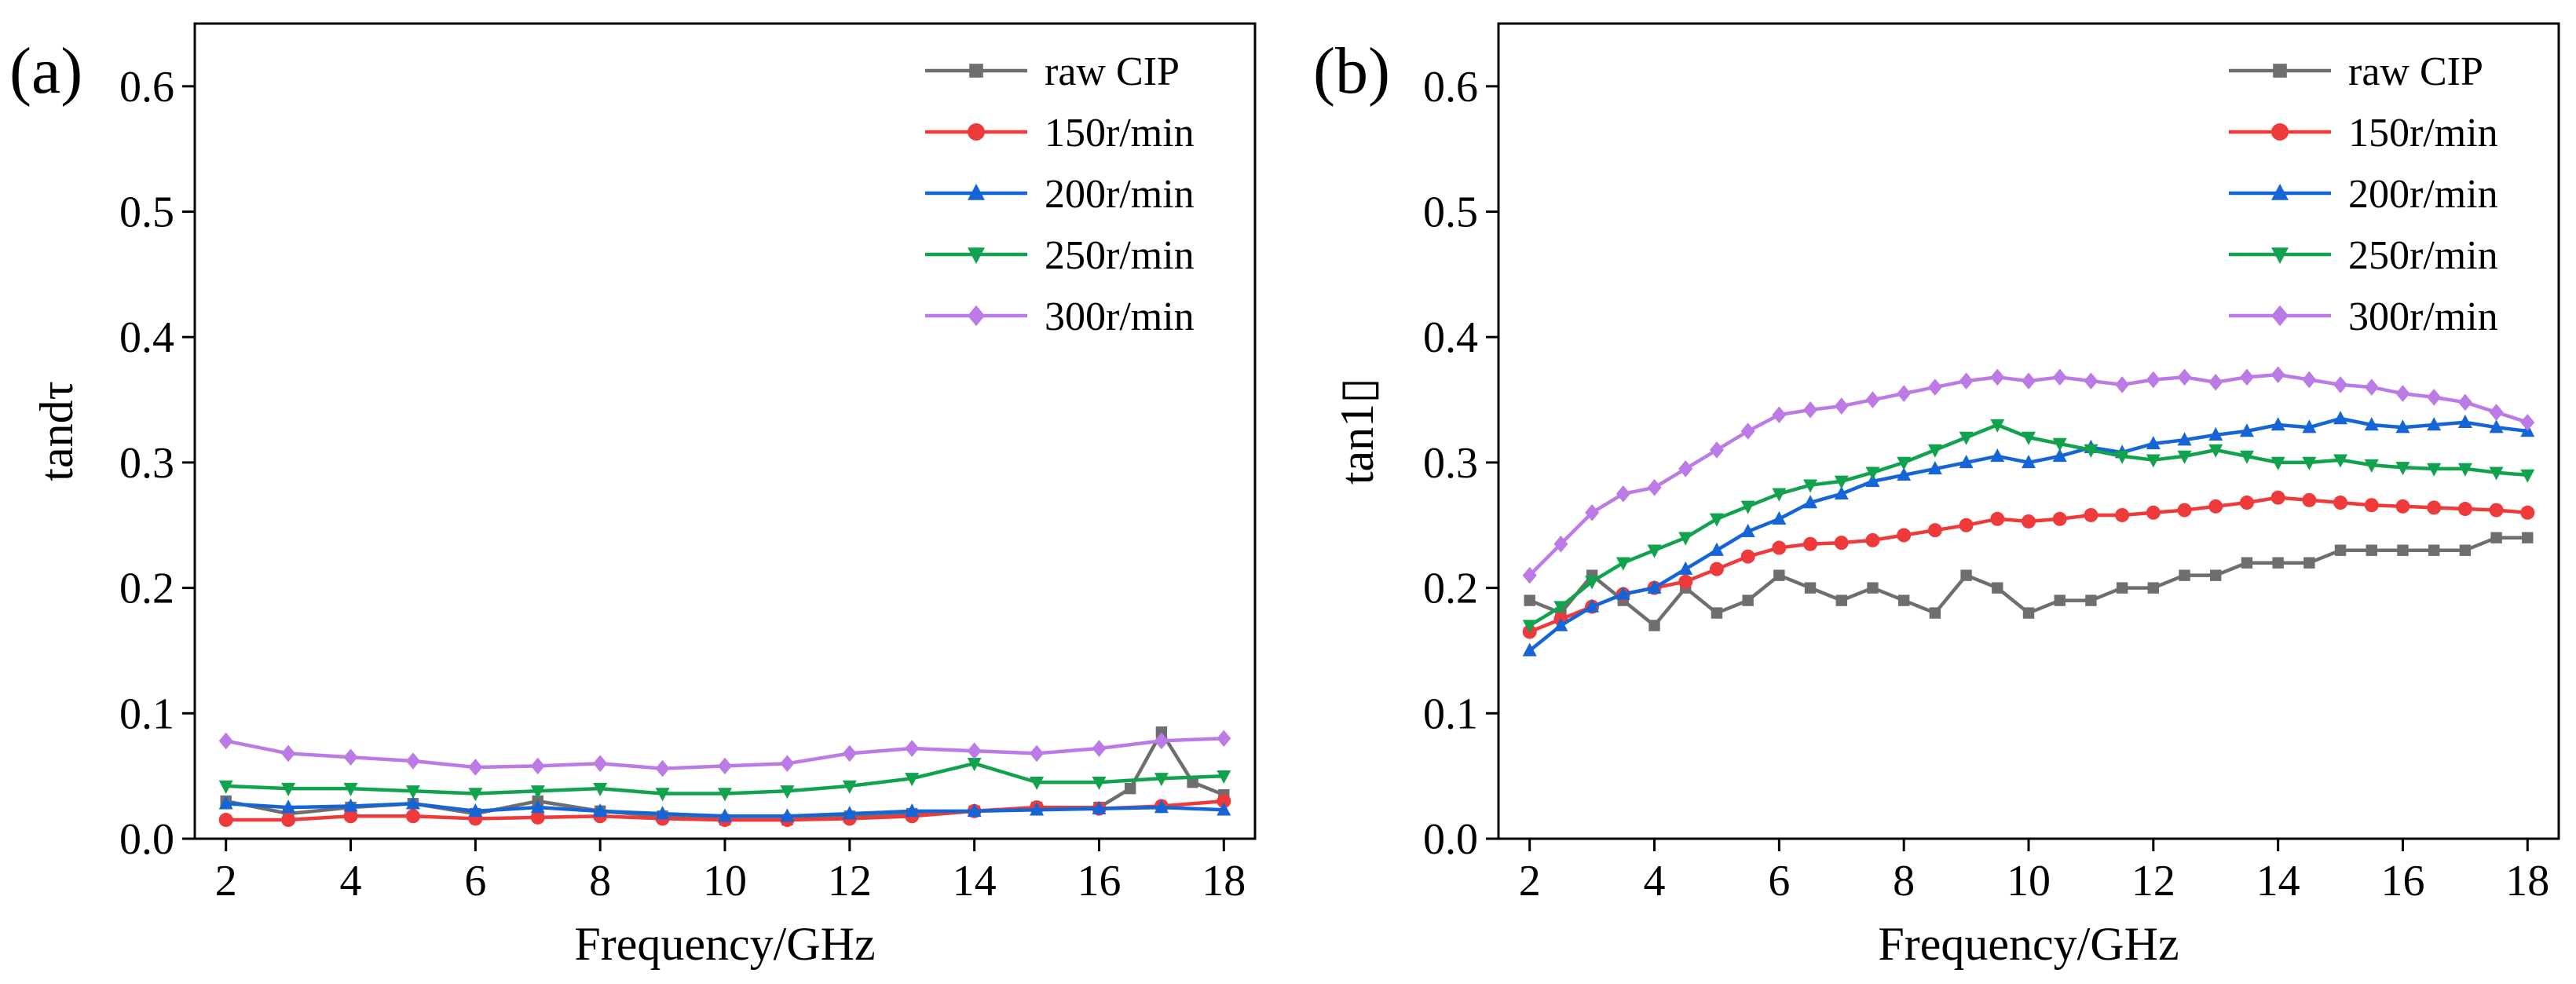 Image resolution: width=2576 pixels, height=984 pixels. Describe the element at coordinates (146, 589) in the screenshot. I see `y-tick-label: 0.2` at that location.